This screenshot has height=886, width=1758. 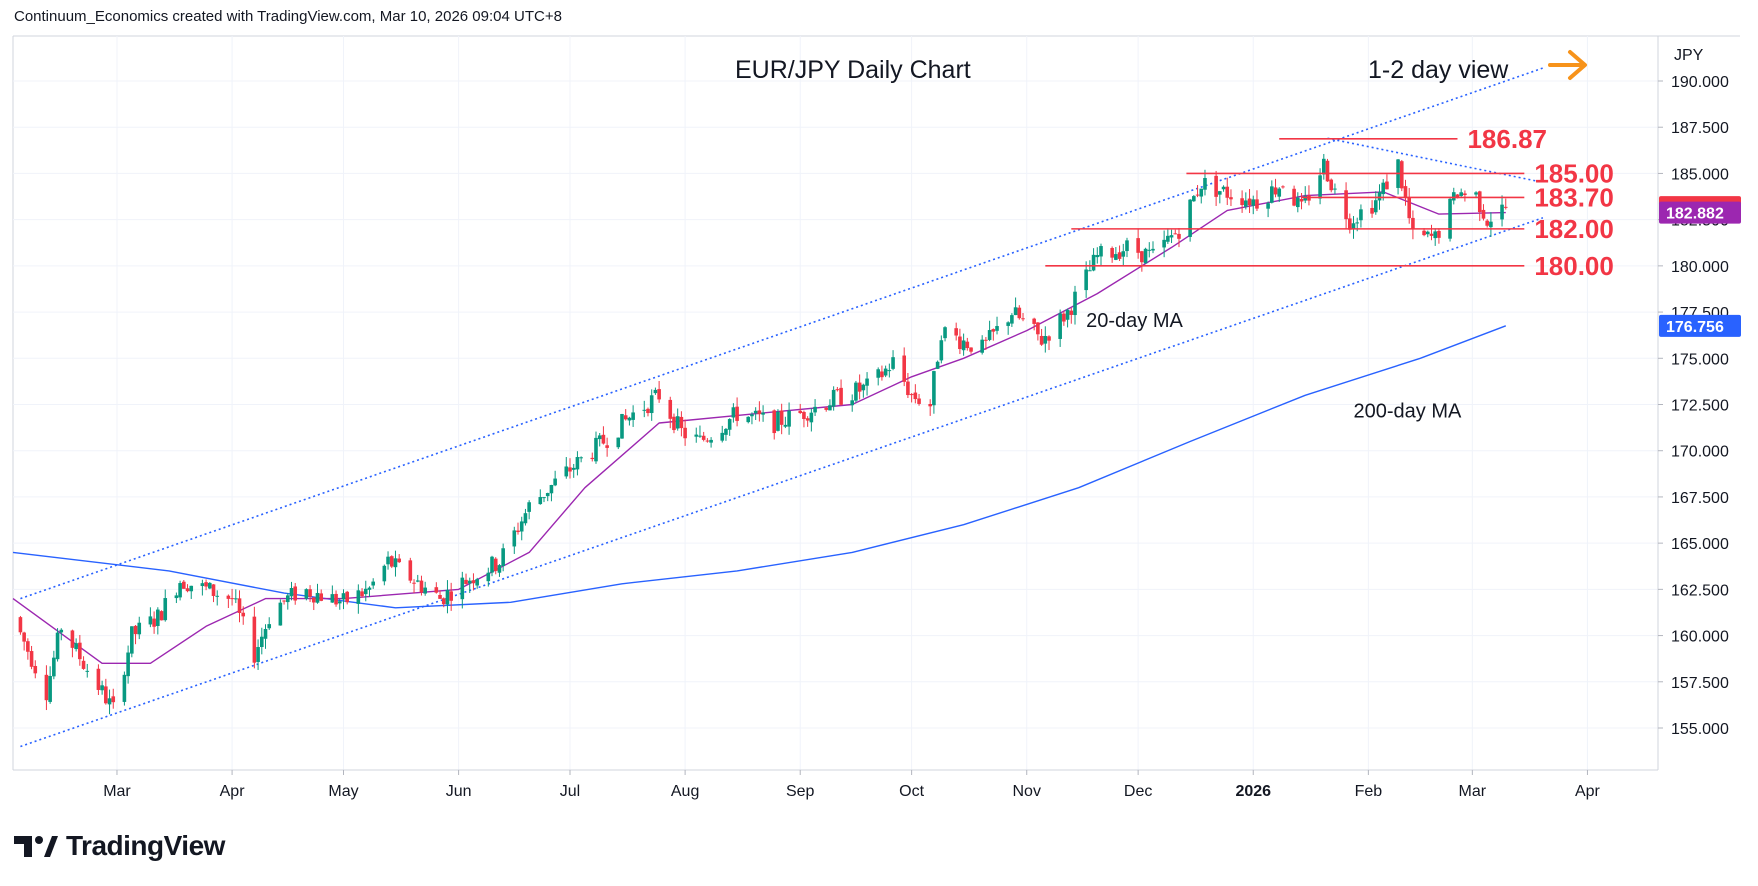 I want to click on x-tick-label: Mar, so click(x=1473, y=791).